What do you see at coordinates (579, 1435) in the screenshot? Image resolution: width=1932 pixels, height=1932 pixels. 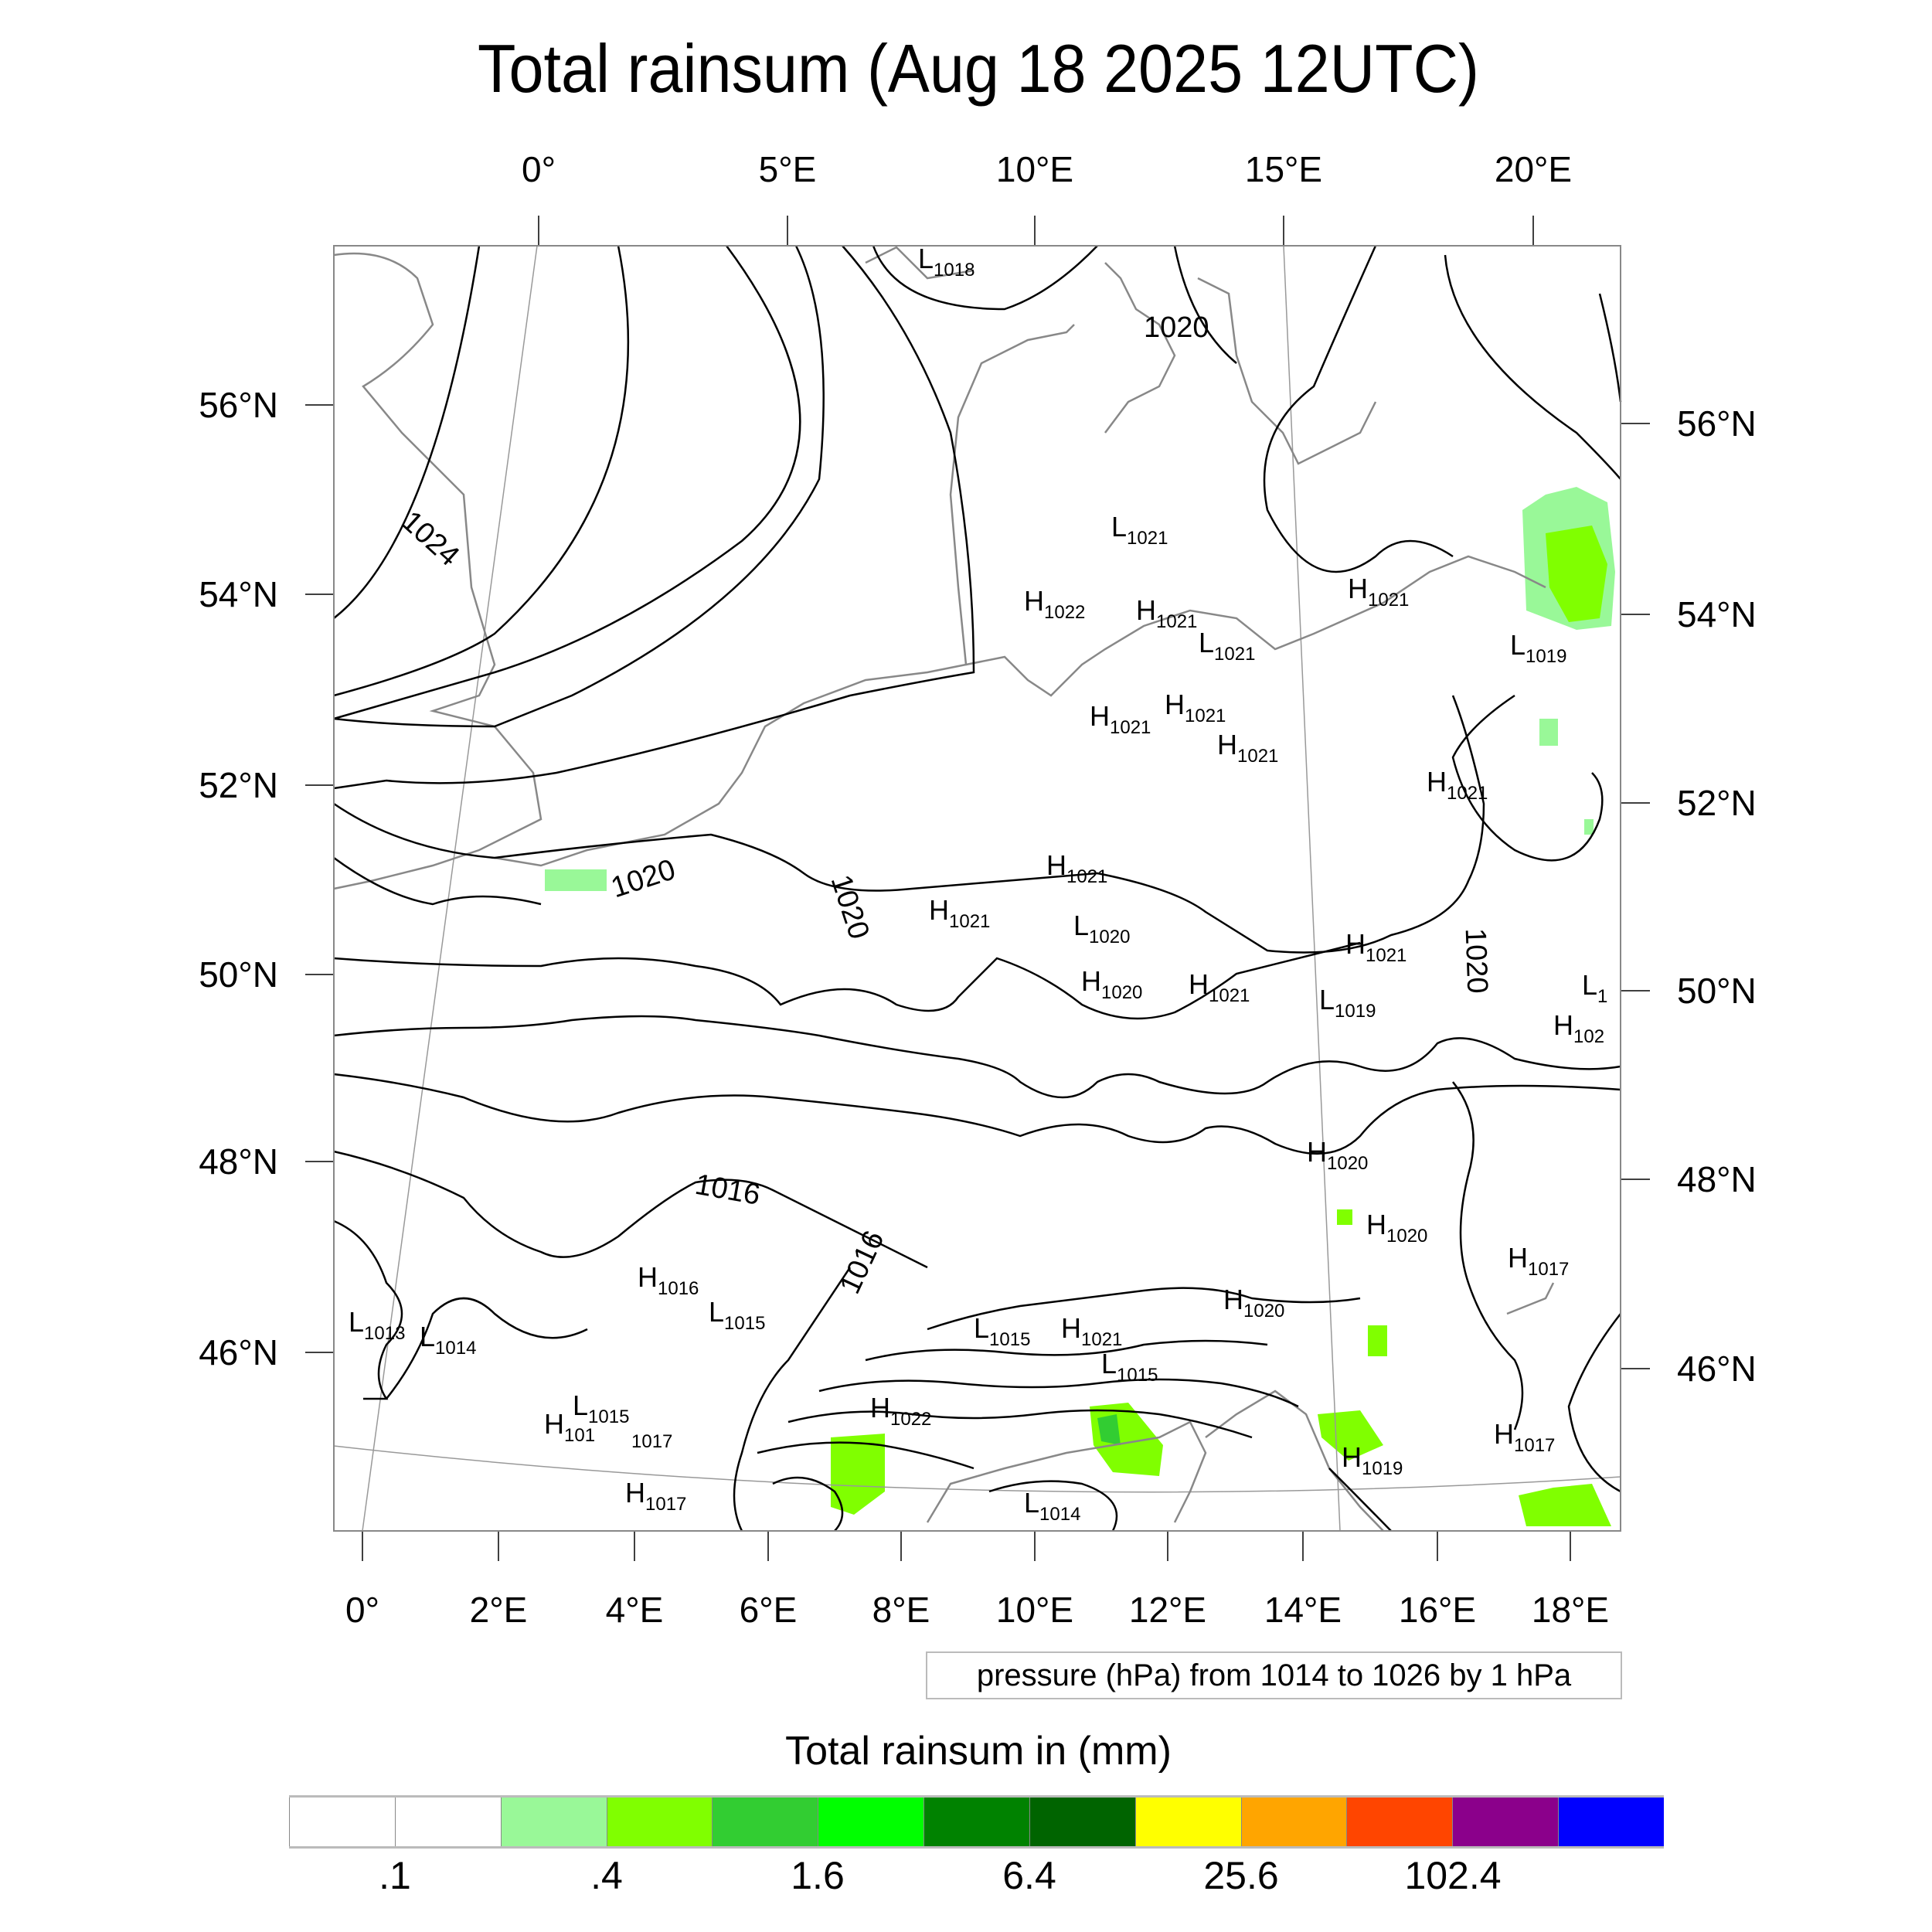 I see `pressure-value: 101` at bounding box center [579, 1435].